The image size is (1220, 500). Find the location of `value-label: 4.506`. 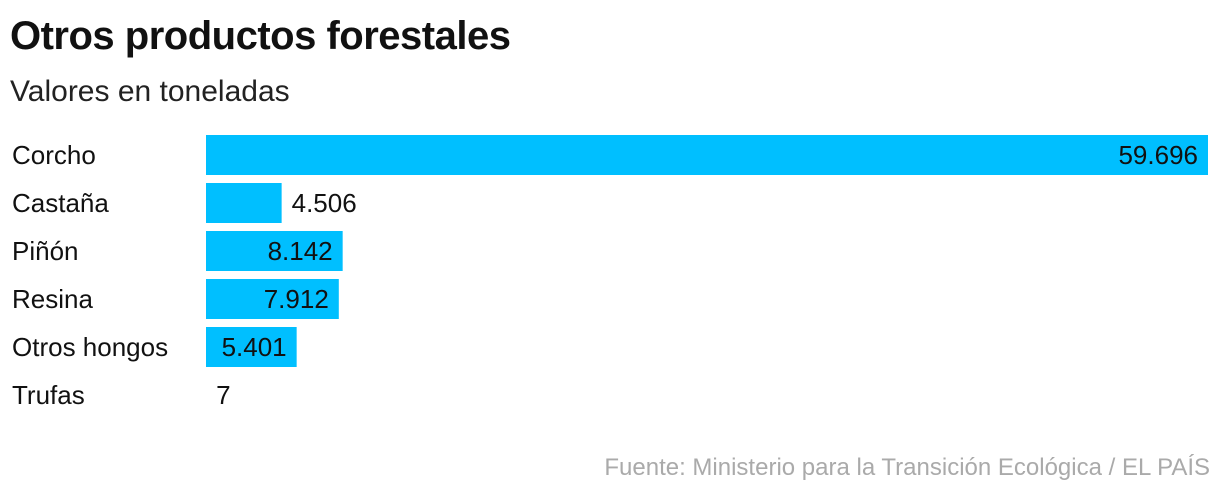

value-label: 4.506 is located at coordinates (324, 203).